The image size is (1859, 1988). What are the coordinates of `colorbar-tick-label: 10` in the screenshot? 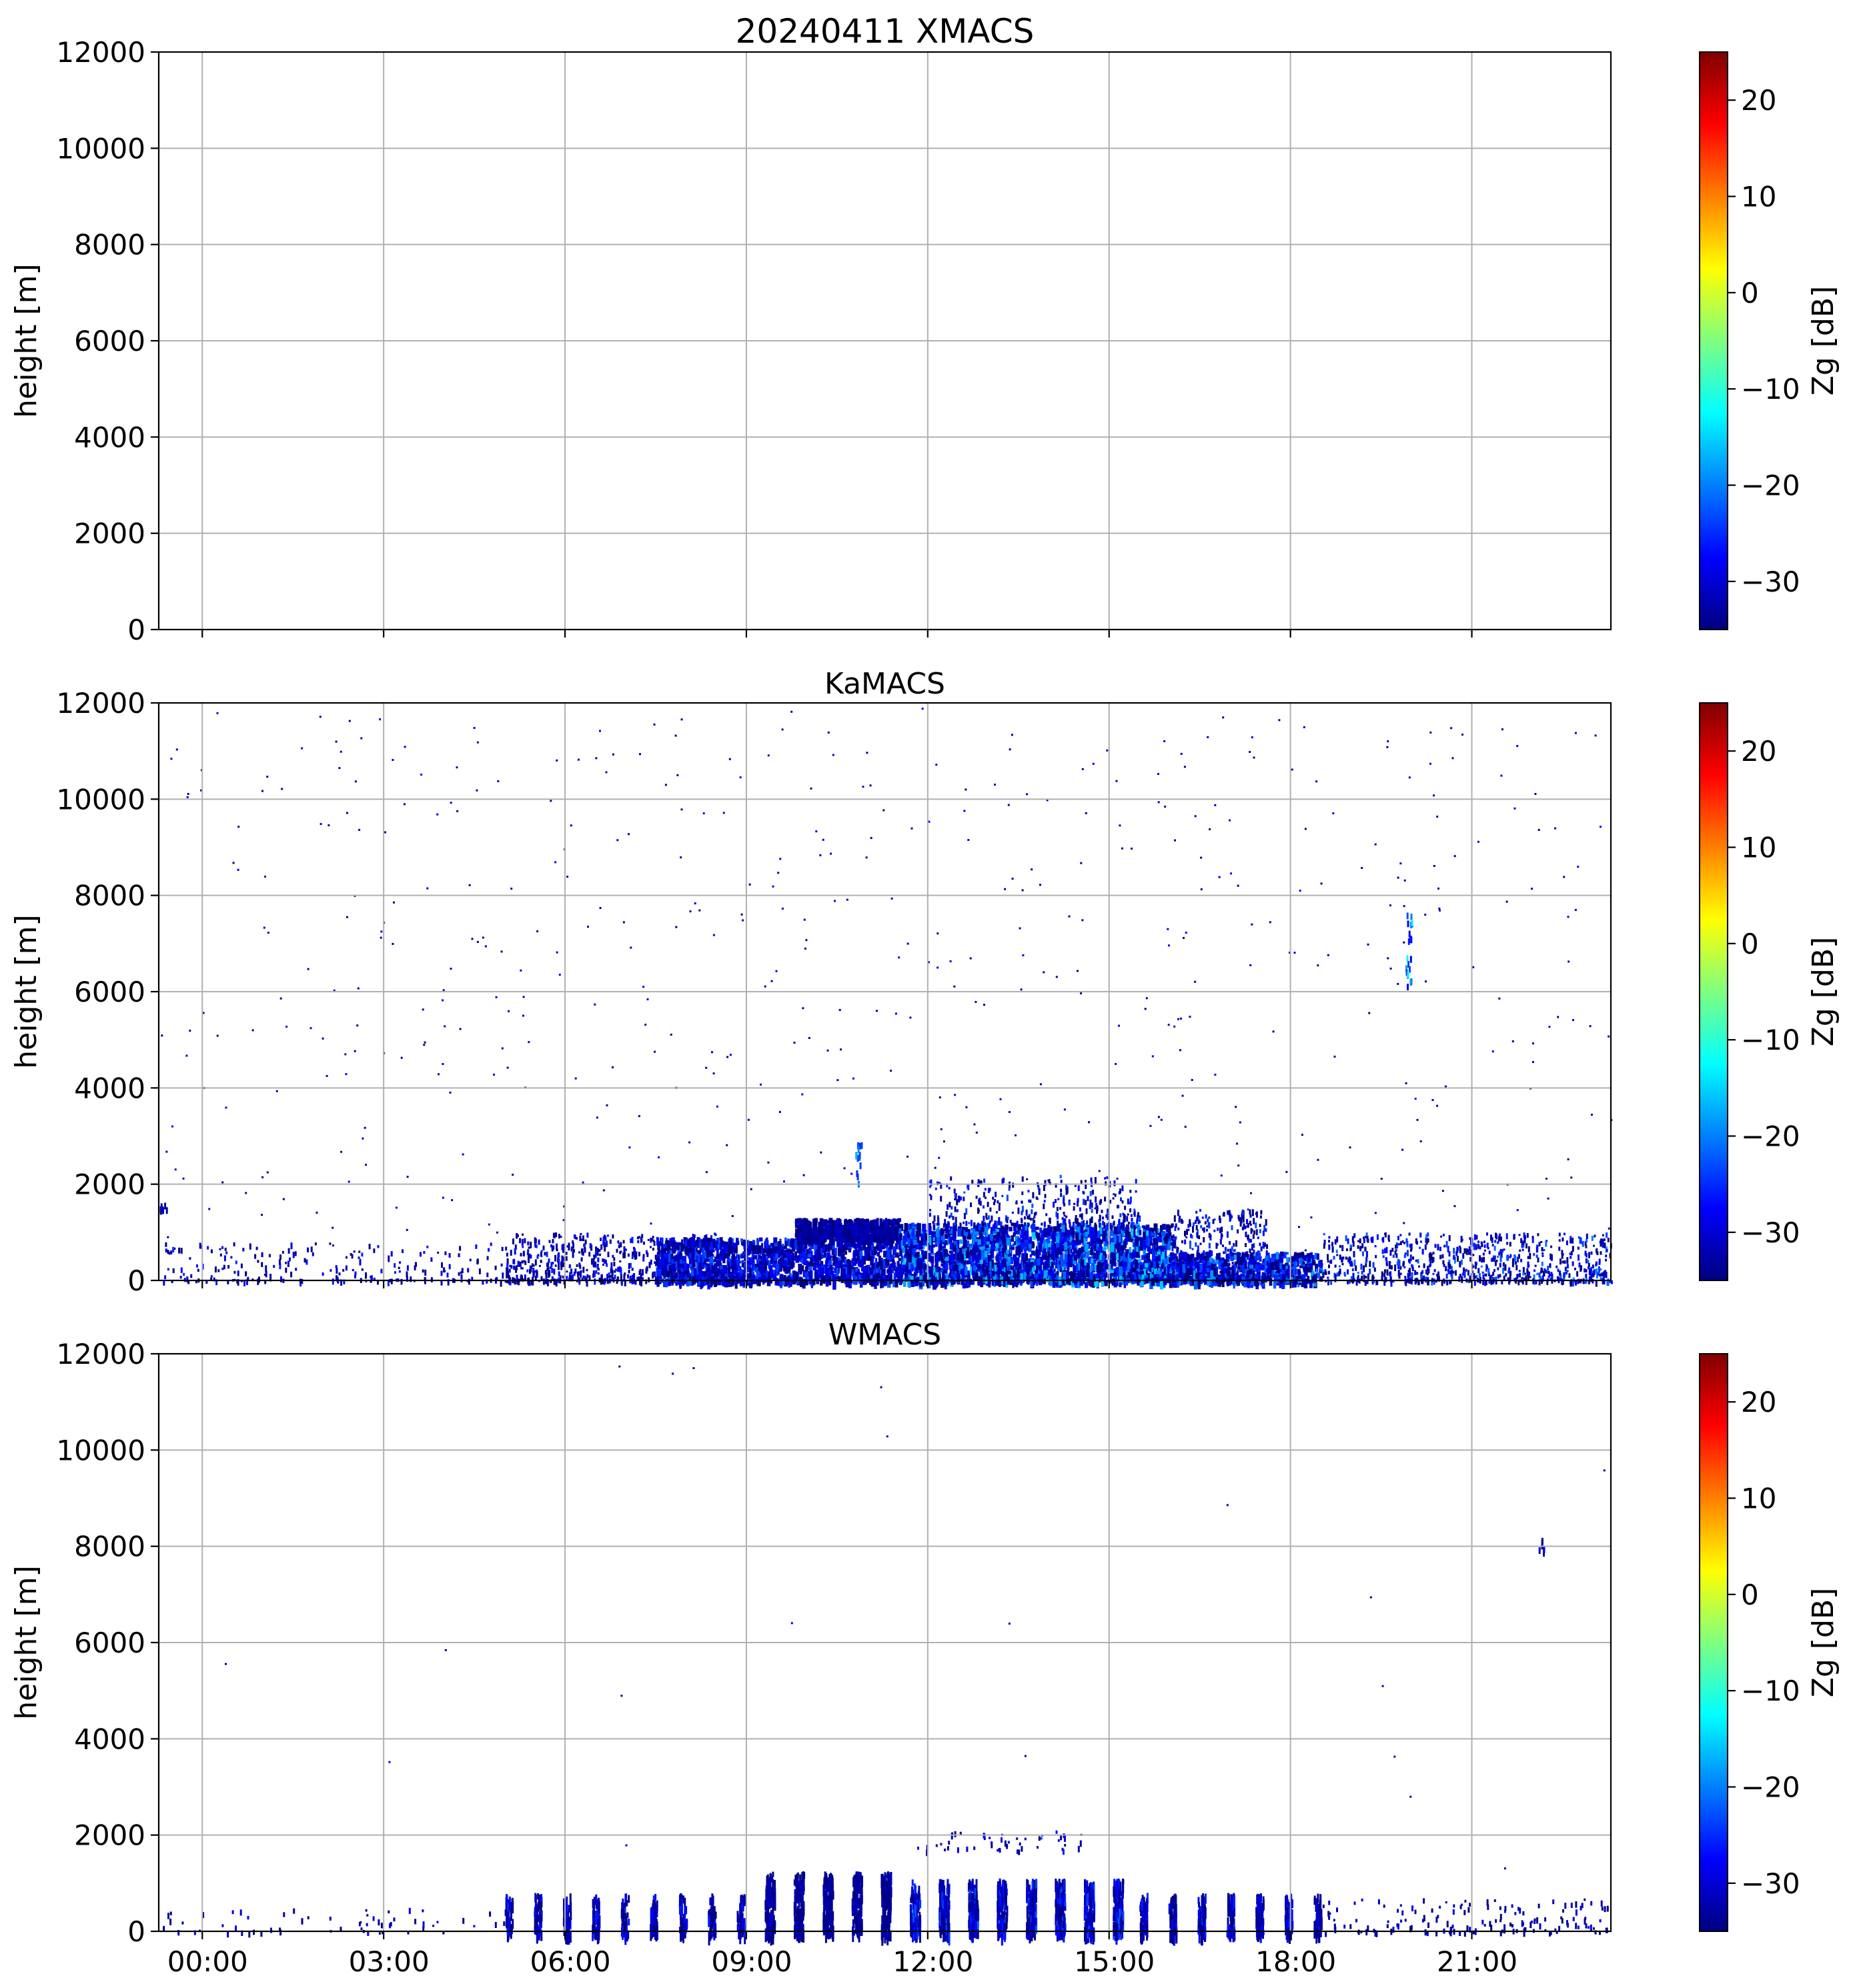 It's located at (1758, 197).